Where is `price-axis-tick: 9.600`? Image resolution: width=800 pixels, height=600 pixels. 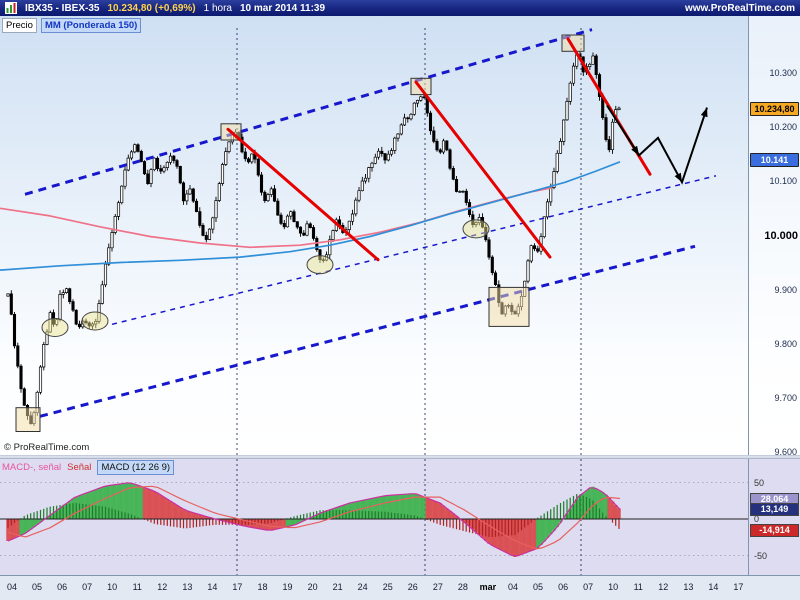
price-axis-tick: 9.600 is located at coordinates (785, 452).